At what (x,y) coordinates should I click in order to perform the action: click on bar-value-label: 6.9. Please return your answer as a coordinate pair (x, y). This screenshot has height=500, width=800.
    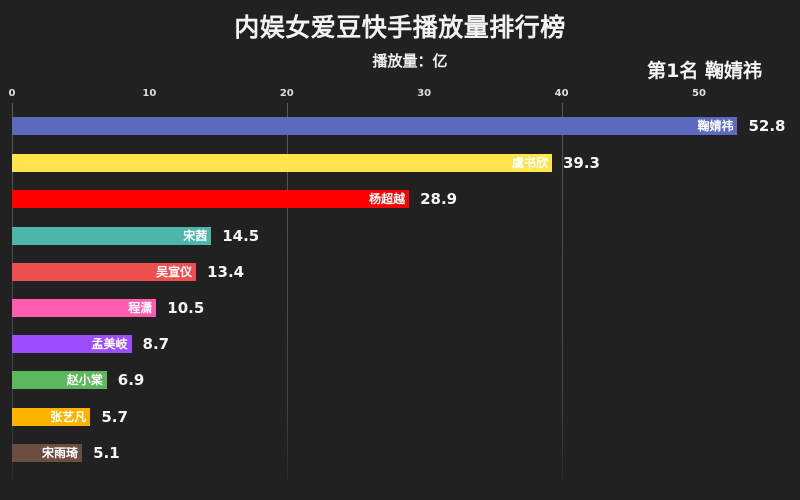
    Looking at the image, I should click on (131, 380).